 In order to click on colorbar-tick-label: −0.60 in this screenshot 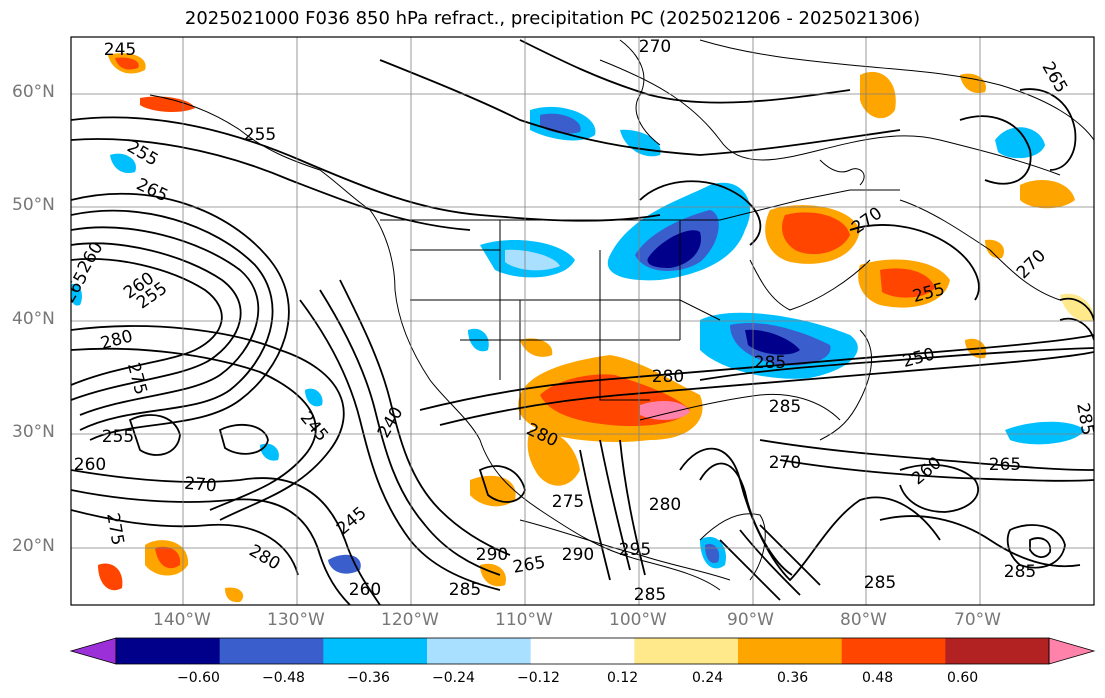, I will do `click(198, 678)`.